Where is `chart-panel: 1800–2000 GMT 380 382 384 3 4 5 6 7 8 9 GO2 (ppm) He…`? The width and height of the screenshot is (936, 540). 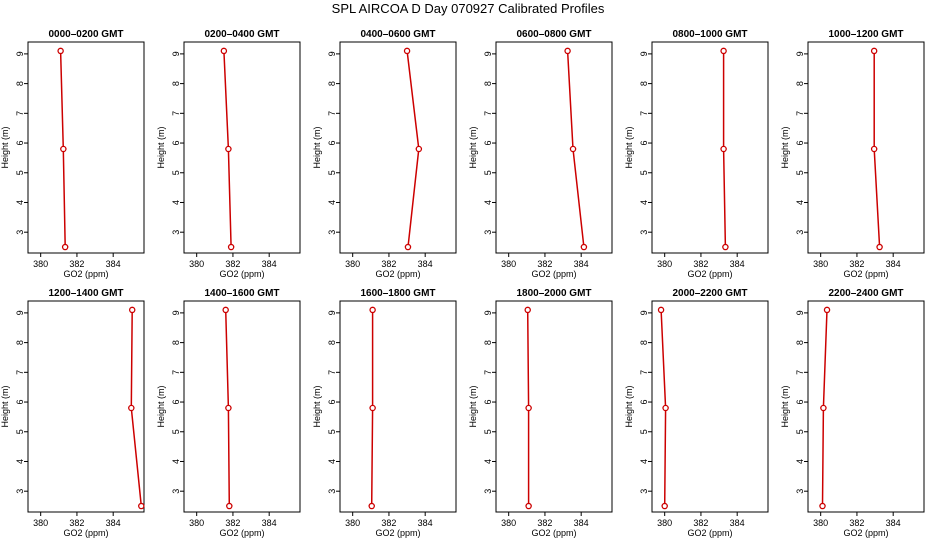 chart-panel: 1800–2000 GMT 380 382 384 3 4 5 6 7 8 9 GO2 (ppm) He… is located at coordinates (540, 413).